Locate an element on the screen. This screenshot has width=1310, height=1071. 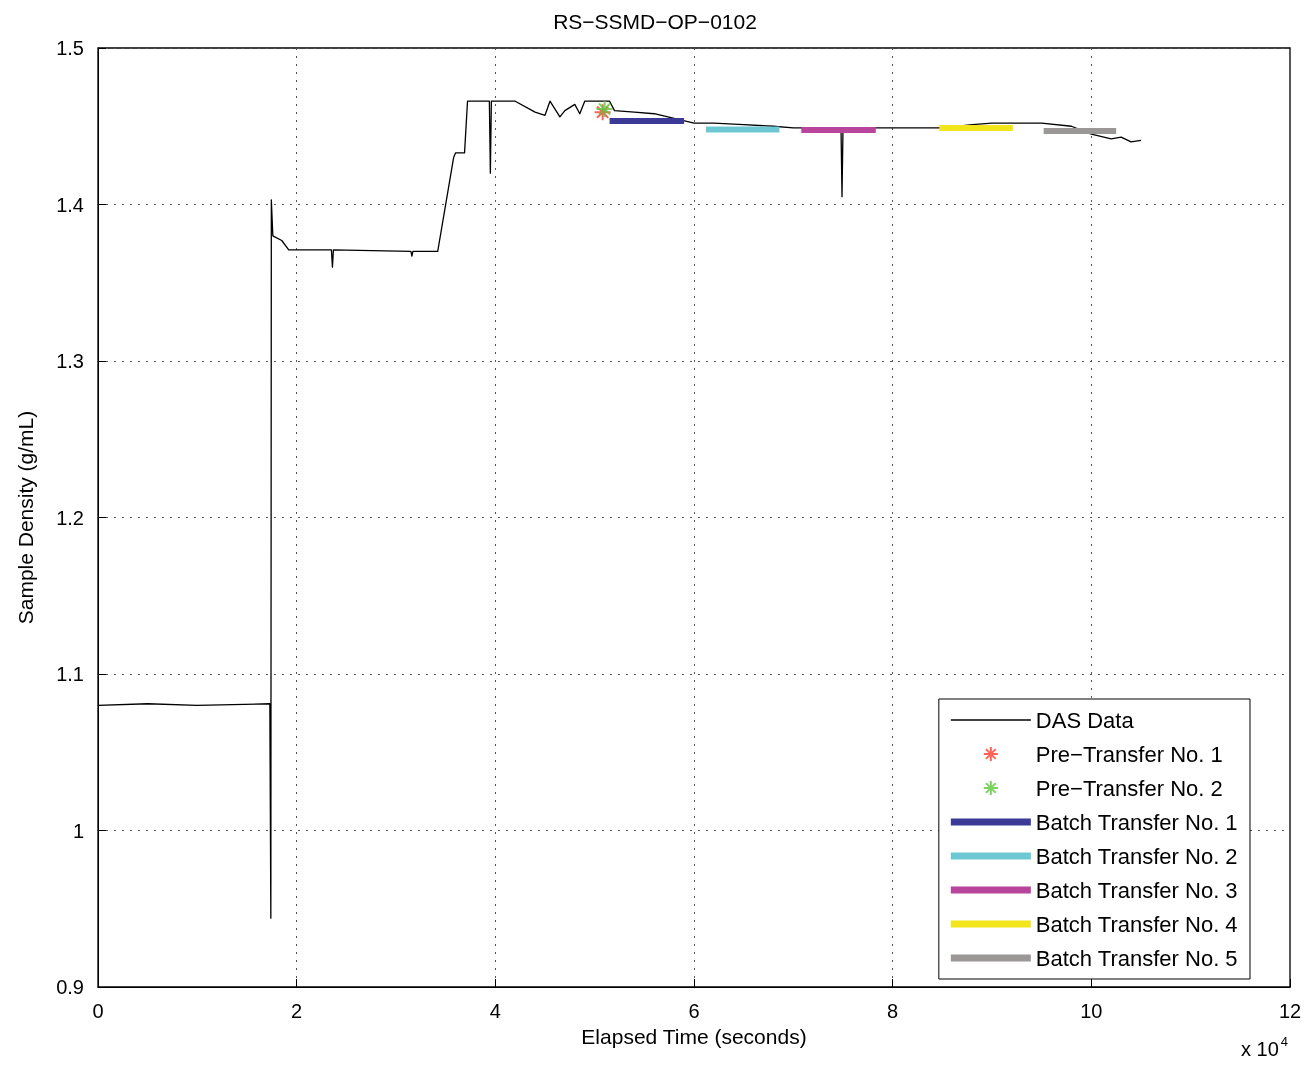
legend-label: DAS Data is located at coordinates (1085, 720).